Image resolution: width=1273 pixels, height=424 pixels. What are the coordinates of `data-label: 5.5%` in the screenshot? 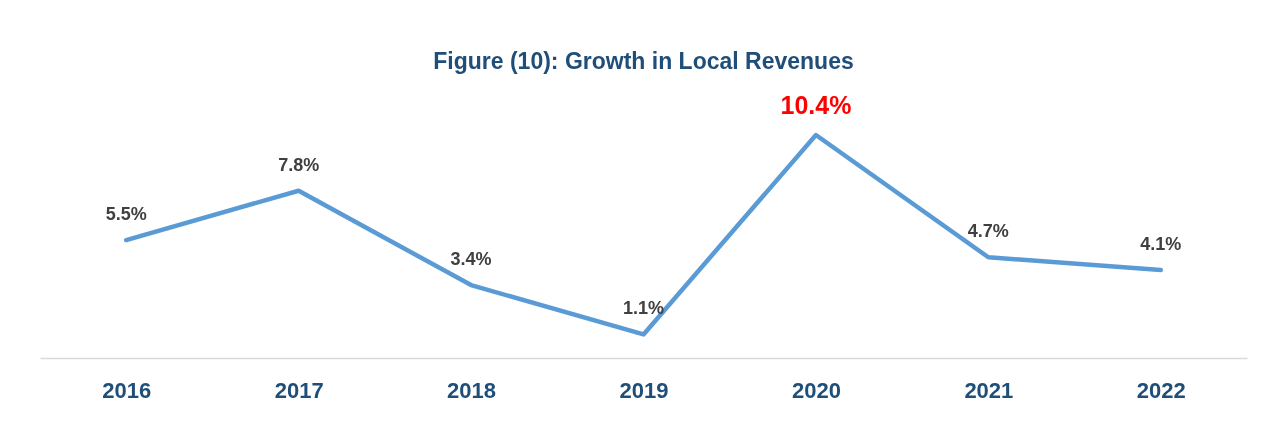 It's located at (126, 214).